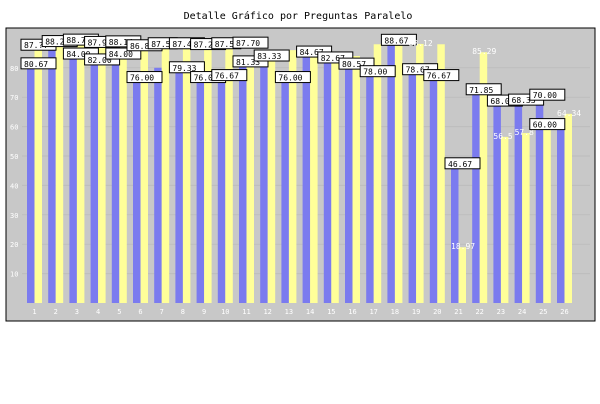 This screenshot has width=600, height=404. Describe the element at coordinates (458, 312) in the screenshot. I see `x-tick-label: 21` at that location.